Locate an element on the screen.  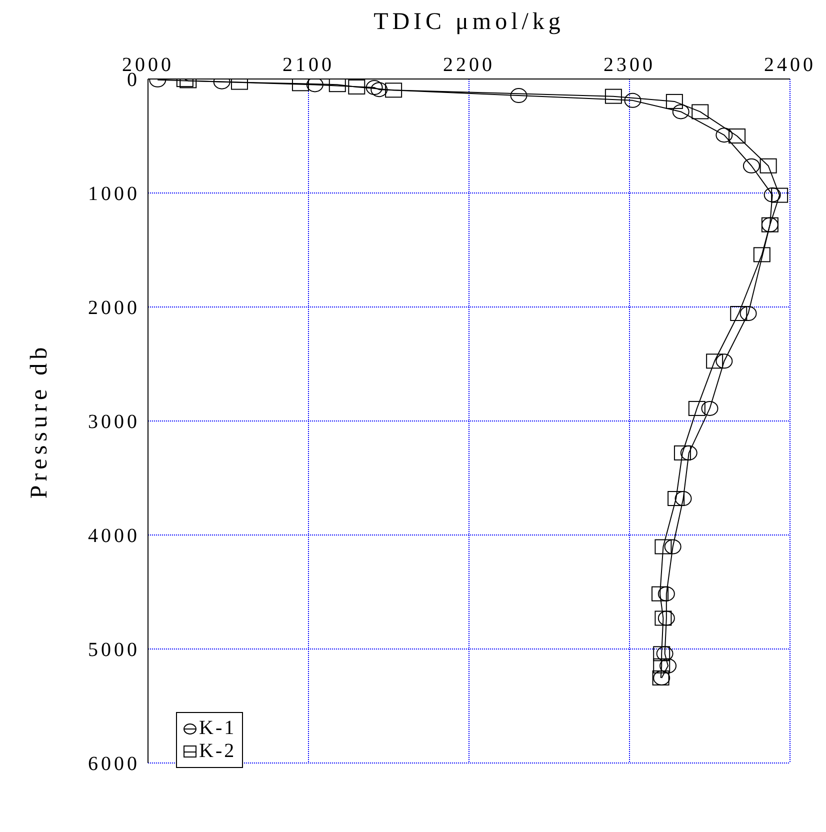
legend-label: K-2 is located at coordinates (217, 751).